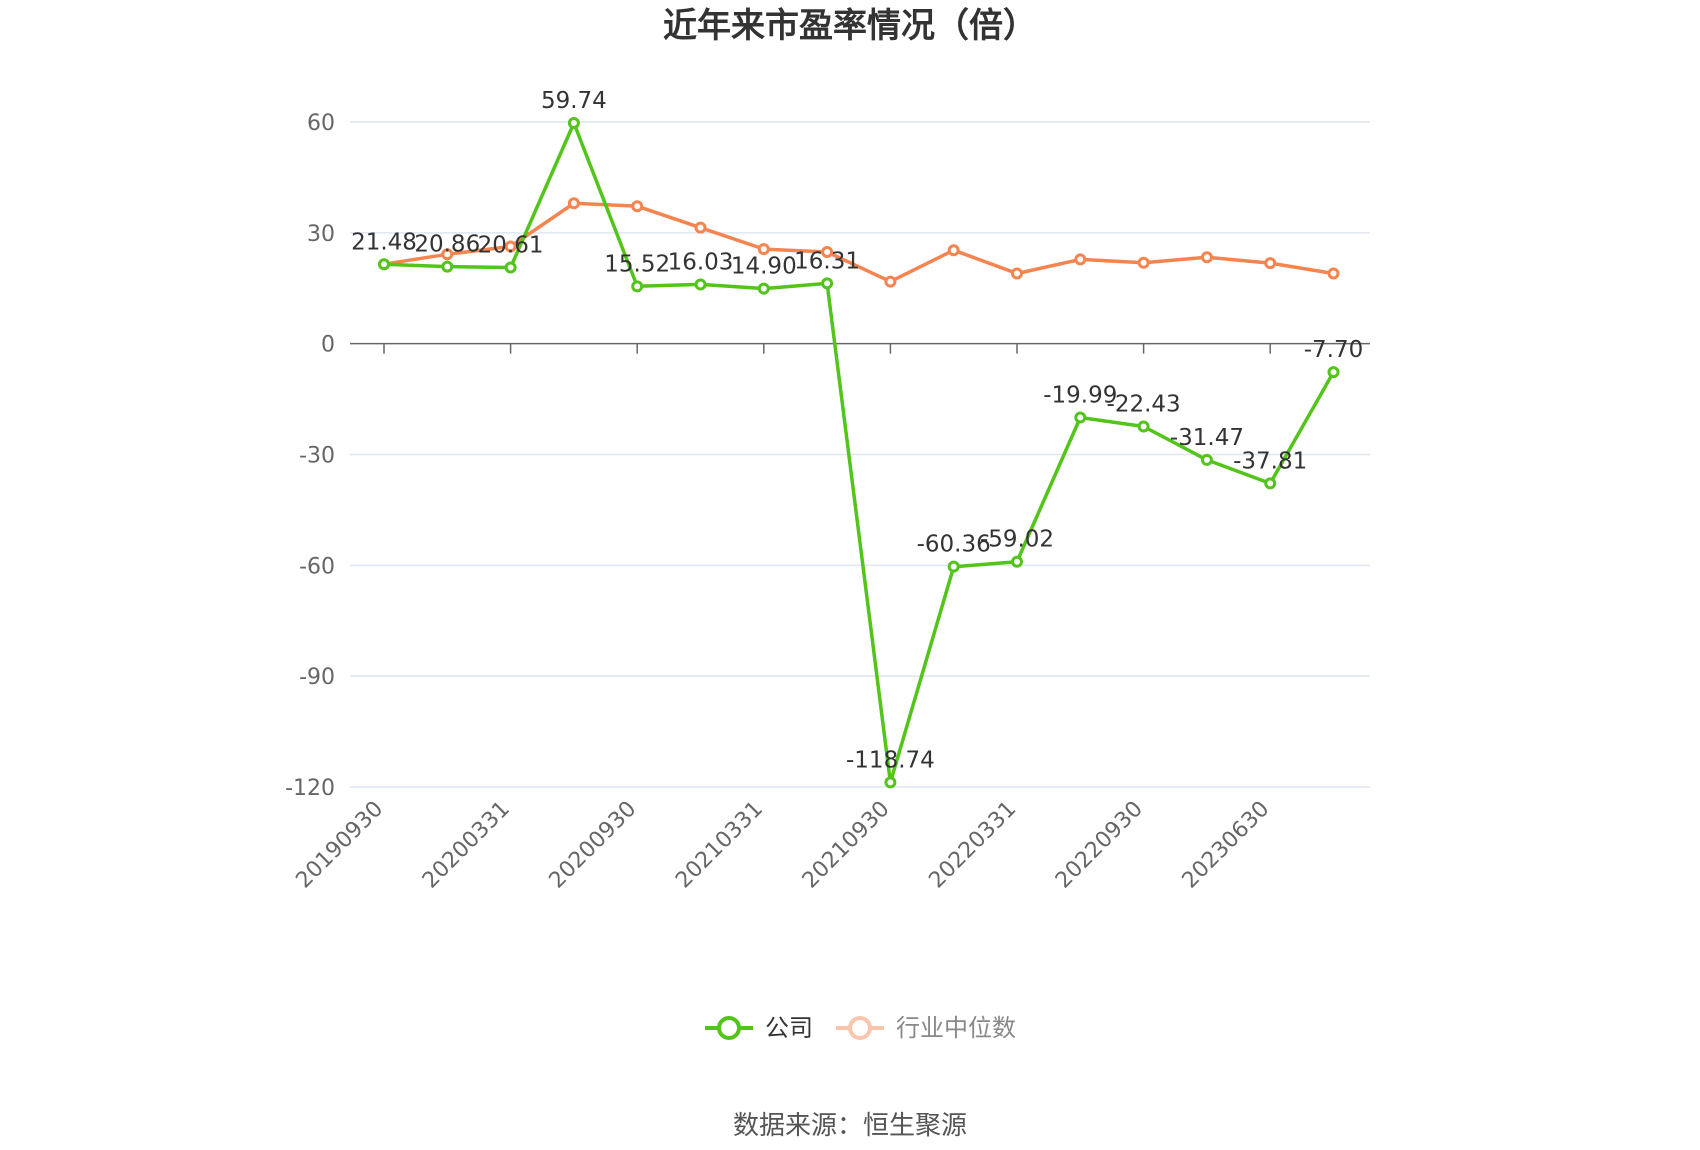  What do you see at coordinates (447, 245) in the screenshot?
I see `data-label: 20.86` at bounding box center [447, 245].